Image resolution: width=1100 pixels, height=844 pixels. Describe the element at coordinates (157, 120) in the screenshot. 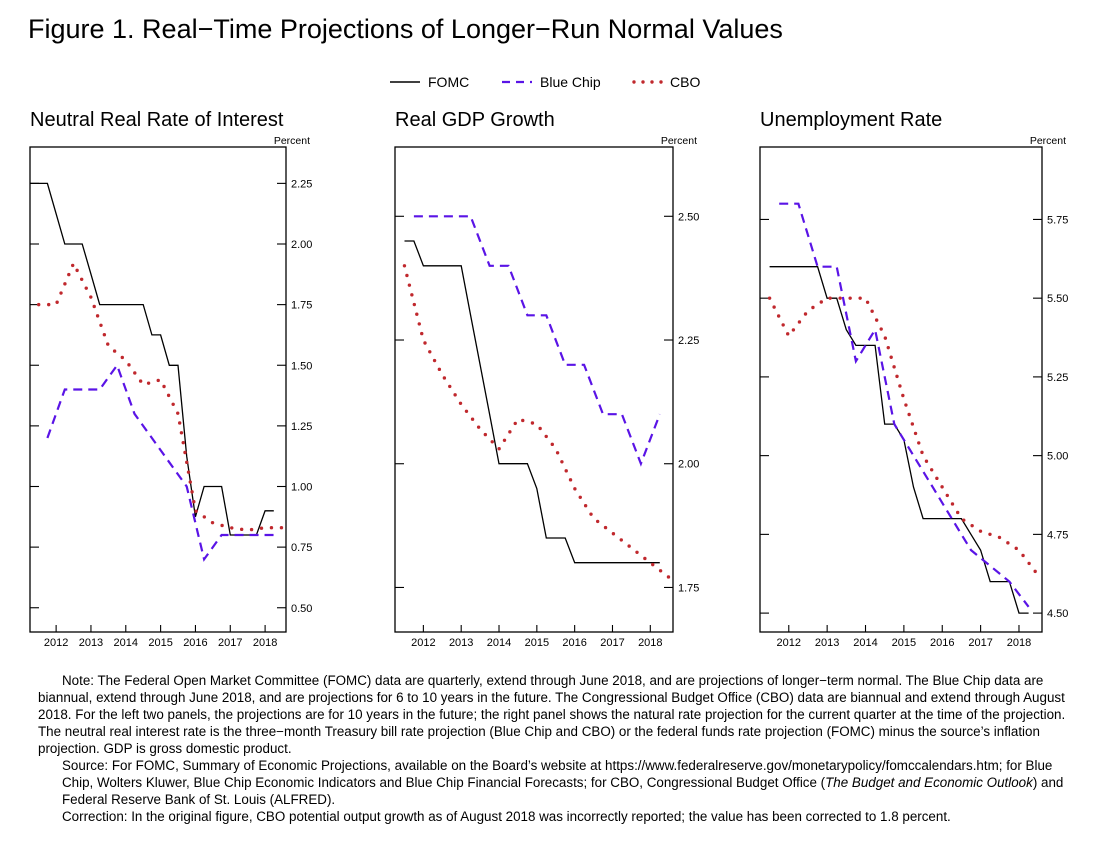

I see `panel-title-neutral-rate: Neutral Real Rate of Interest` at that location.